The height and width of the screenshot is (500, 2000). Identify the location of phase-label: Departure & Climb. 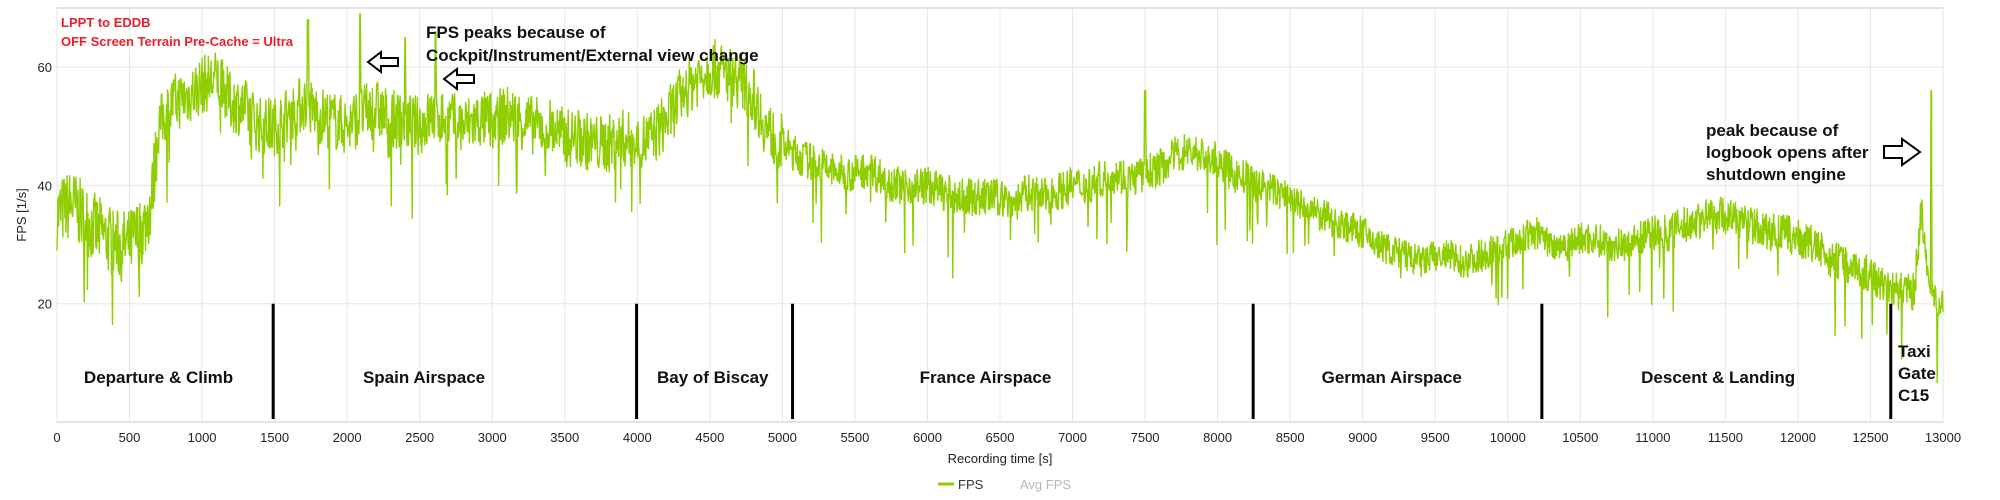
(158, 377).